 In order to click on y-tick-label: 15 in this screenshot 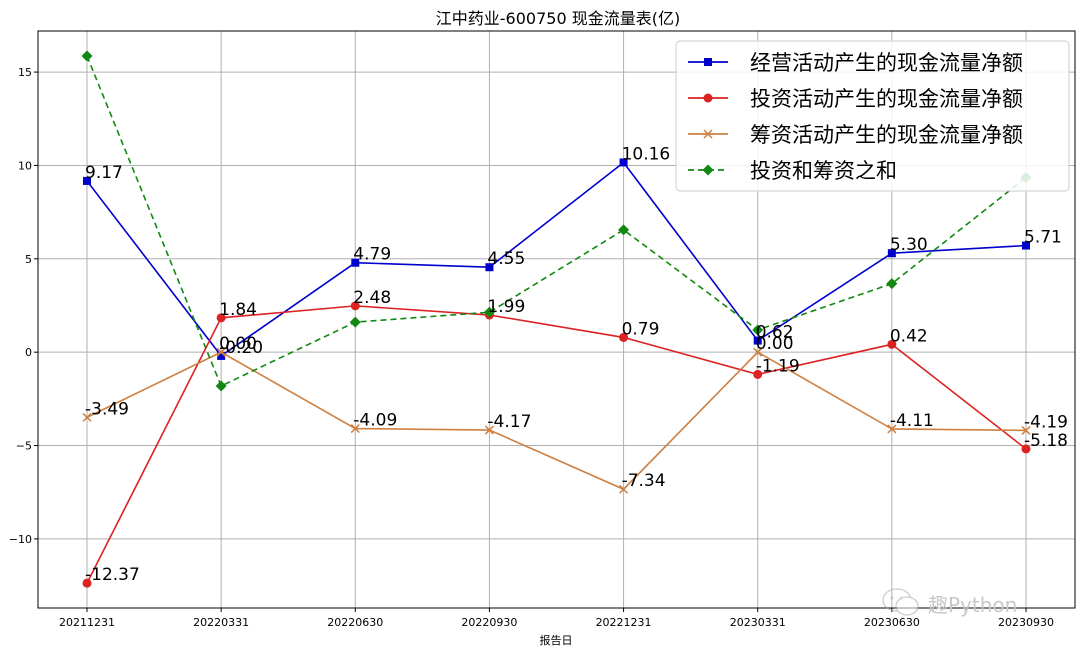, I will do `click(25, 72)`.